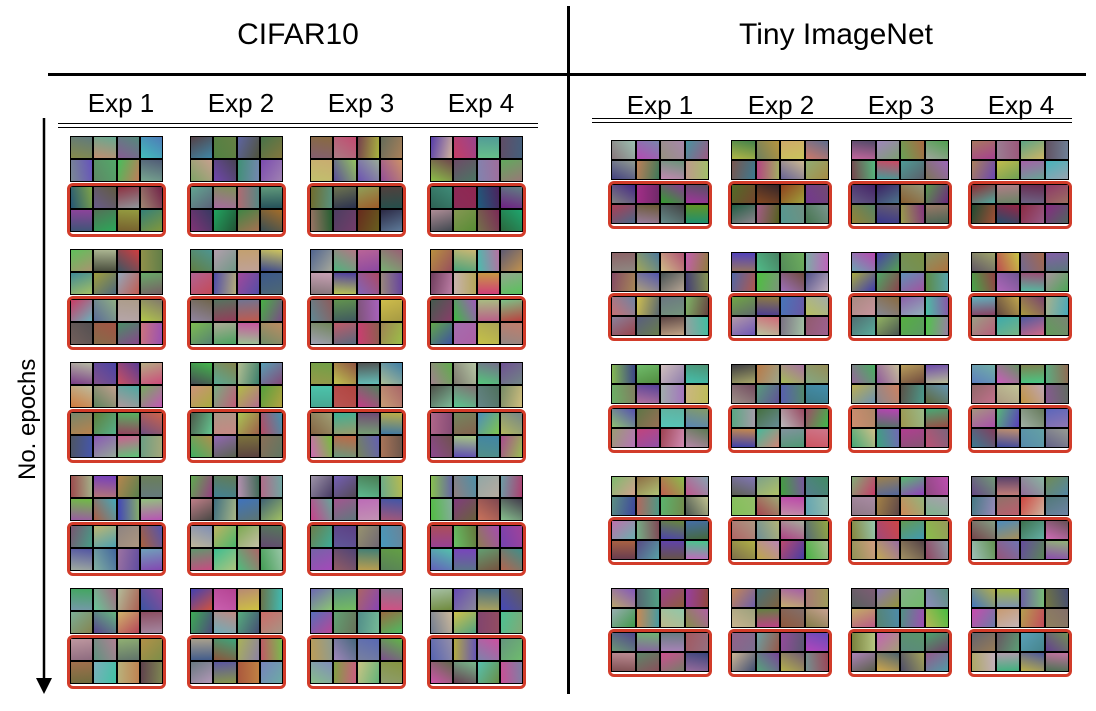 The height and width of the screenshot is (711, 1096). I want to click on cifar10-grid-exp1-row1, so click(116, 186).